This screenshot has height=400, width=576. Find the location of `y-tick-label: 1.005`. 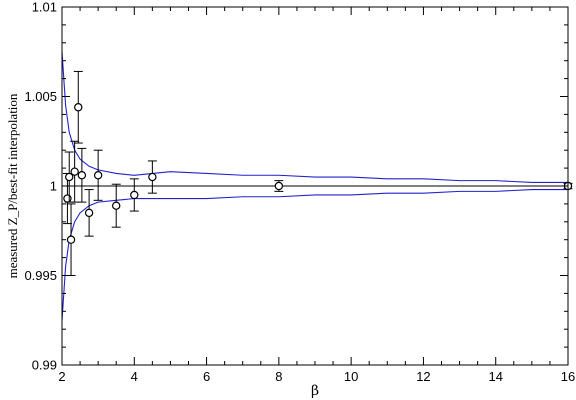

y-tick-label: 1.005 is located at coordinates (40, 96).